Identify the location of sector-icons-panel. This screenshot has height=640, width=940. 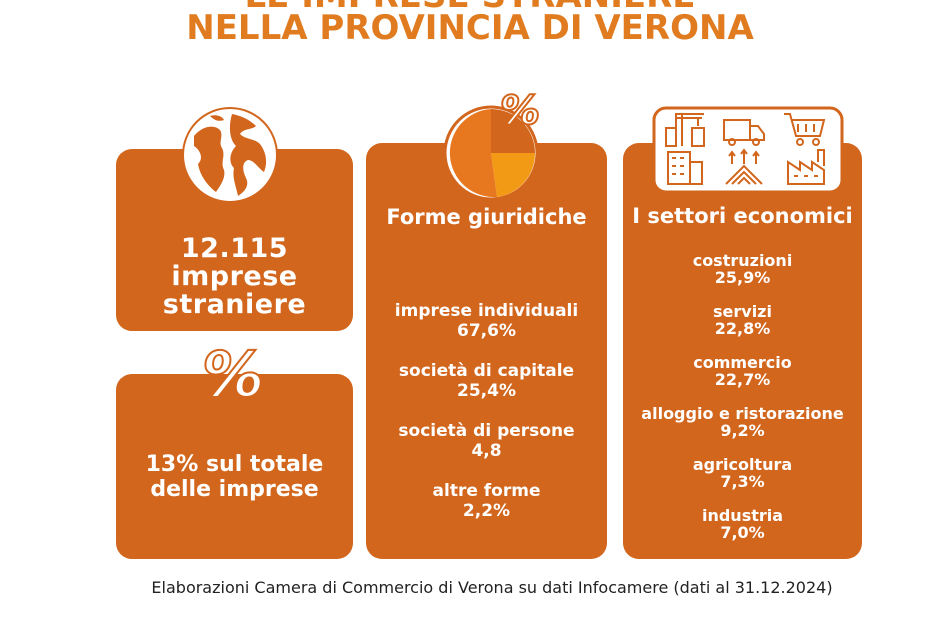
(748, 150).